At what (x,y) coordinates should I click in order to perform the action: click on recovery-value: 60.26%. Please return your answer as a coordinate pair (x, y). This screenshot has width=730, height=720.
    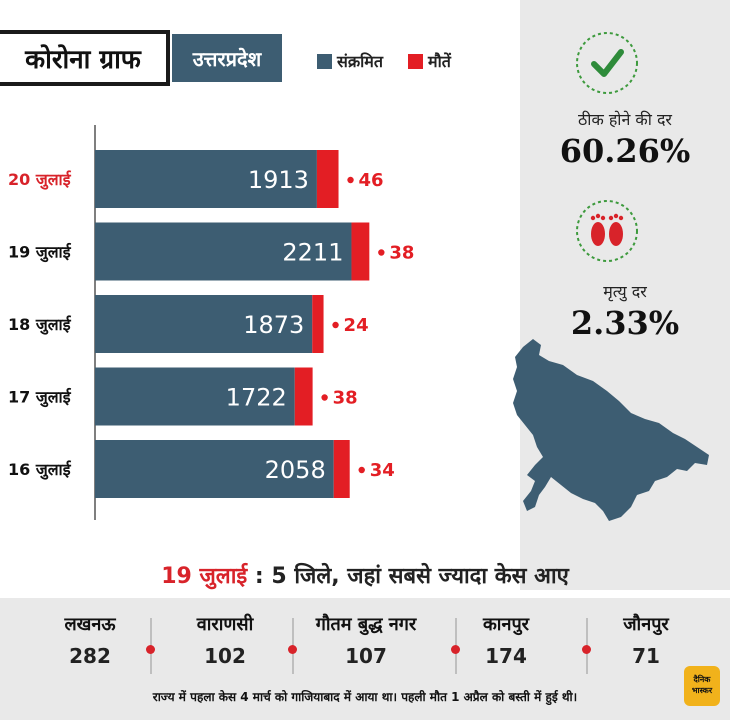
    Looking at the image, I should click on (625, 151).